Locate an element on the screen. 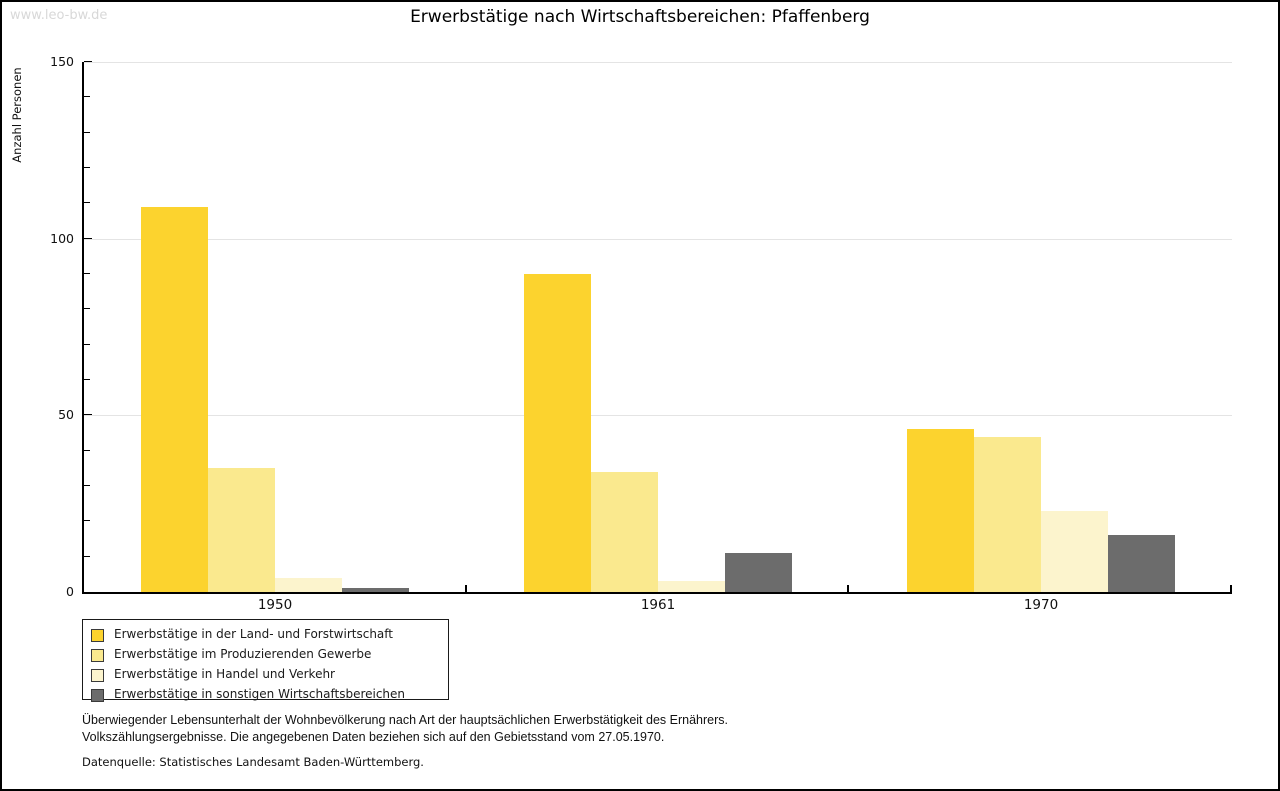 The image size is (1280, 791). legend-item: Erwerbstätige im Produzierenden Gewerbe is located at coordinates (265, 656).